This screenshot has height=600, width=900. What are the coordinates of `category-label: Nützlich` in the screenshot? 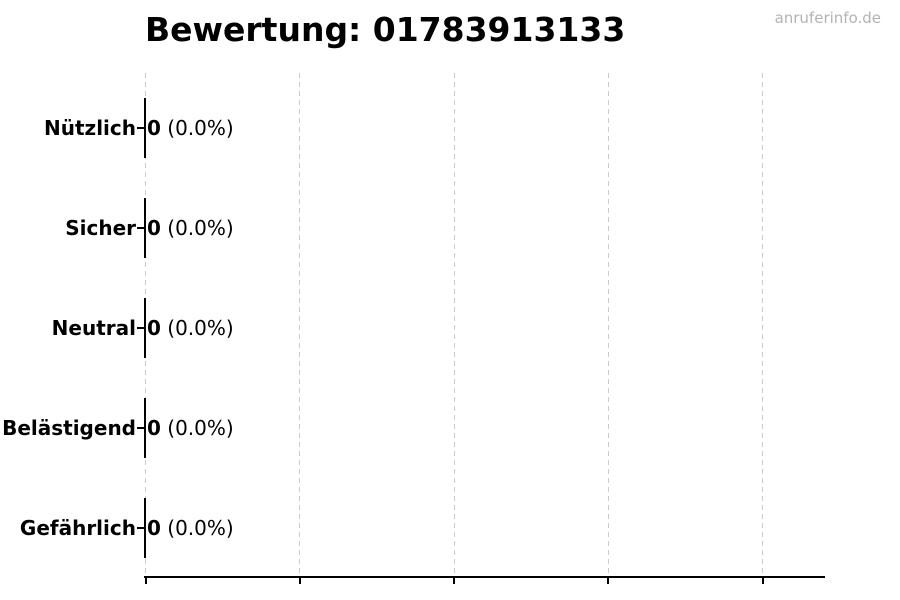 It's located at (90, 128).